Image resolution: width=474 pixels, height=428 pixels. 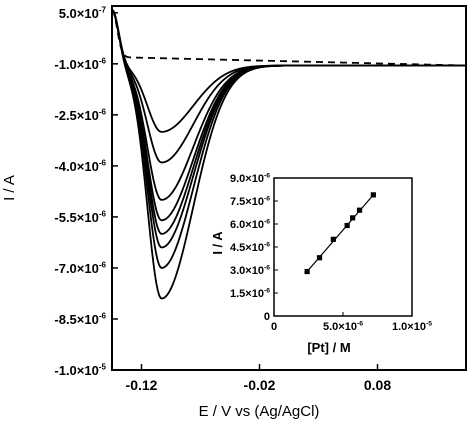 I want to click on y-tick-label: -7.0×10⁻⁶, so click(x=80, y=267).